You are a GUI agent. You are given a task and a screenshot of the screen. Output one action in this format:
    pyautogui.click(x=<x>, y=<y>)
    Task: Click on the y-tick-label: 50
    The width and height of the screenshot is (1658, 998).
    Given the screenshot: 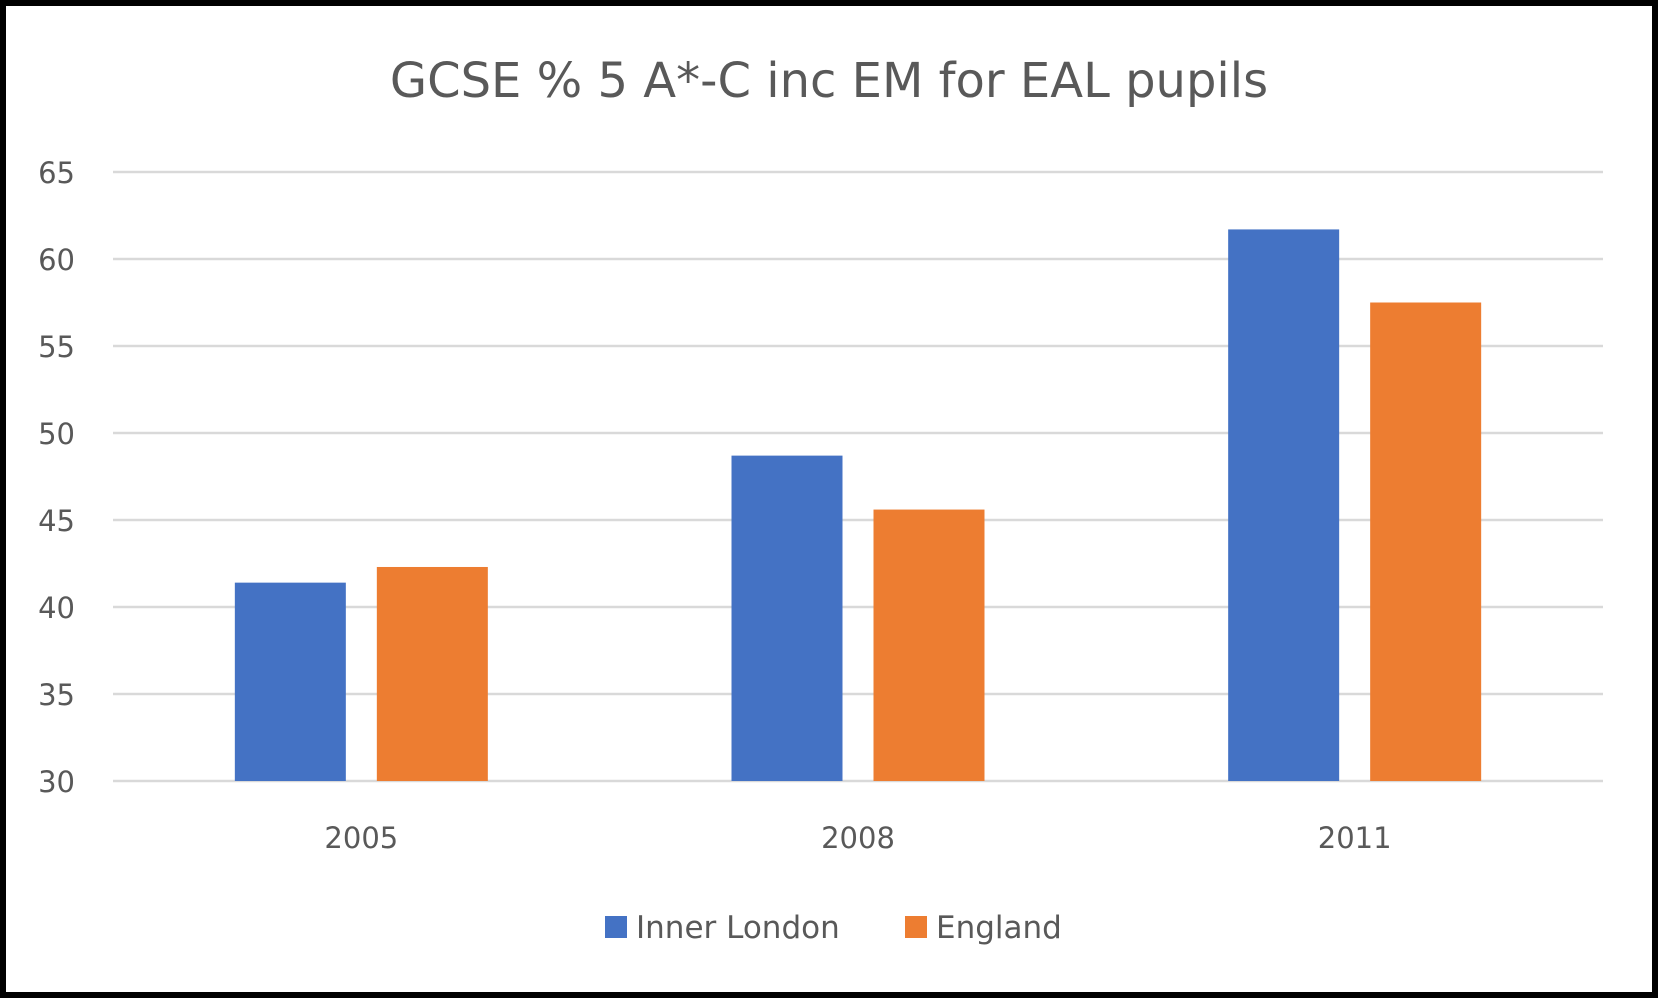 What is the action you would take?
    pyautogui.click(x=56, y=434)
    